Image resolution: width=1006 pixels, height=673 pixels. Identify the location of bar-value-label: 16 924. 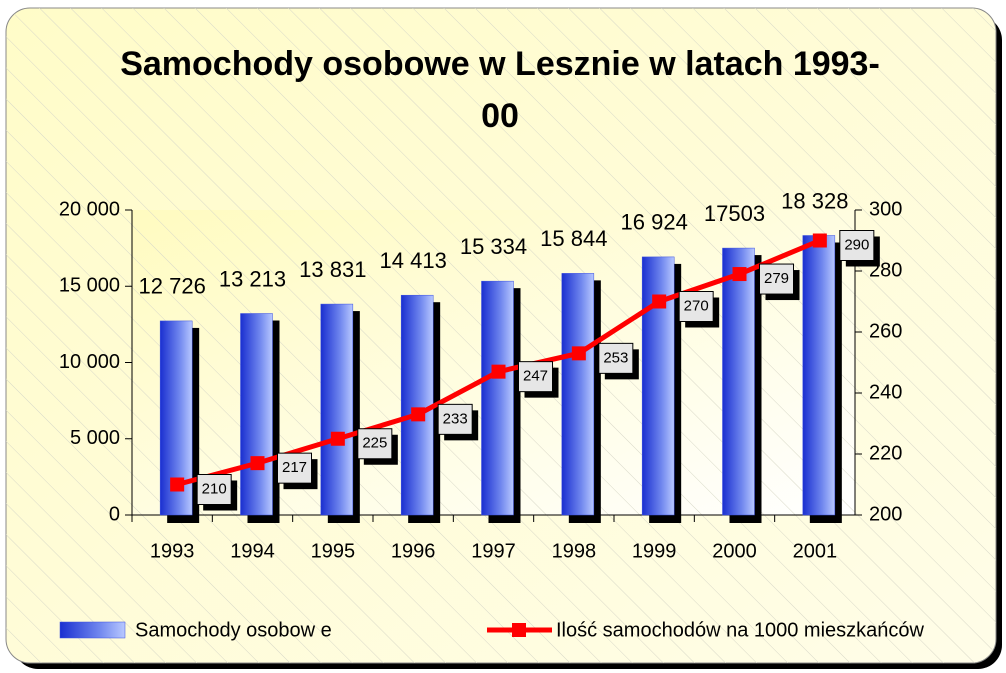
(654, 222).